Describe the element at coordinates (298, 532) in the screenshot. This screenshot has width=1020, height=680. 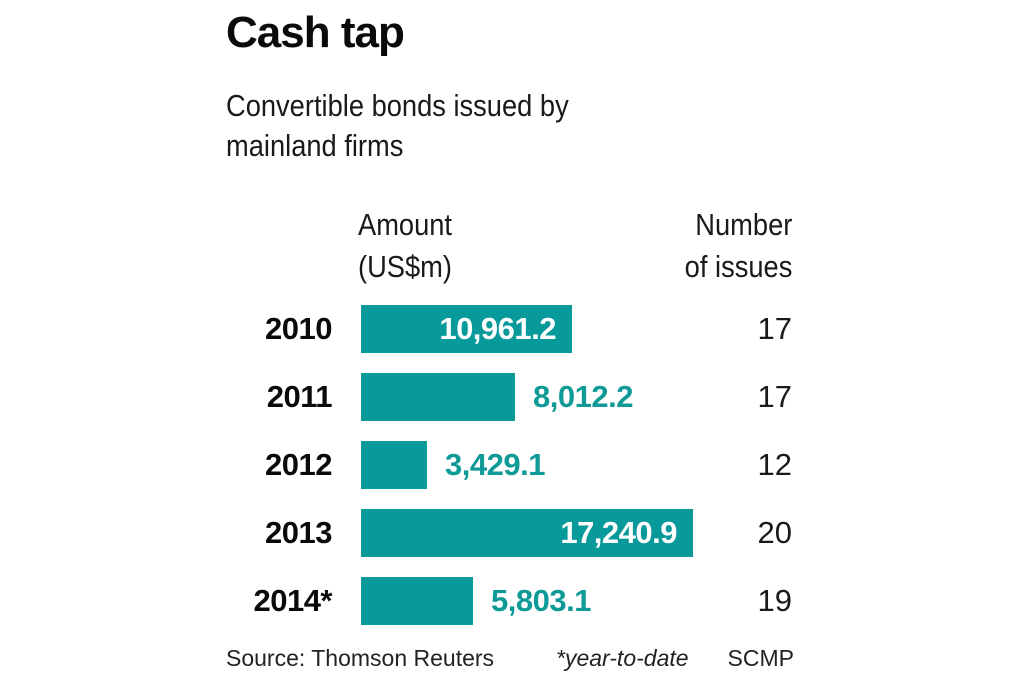
I see `year-label: 2013` at that location.